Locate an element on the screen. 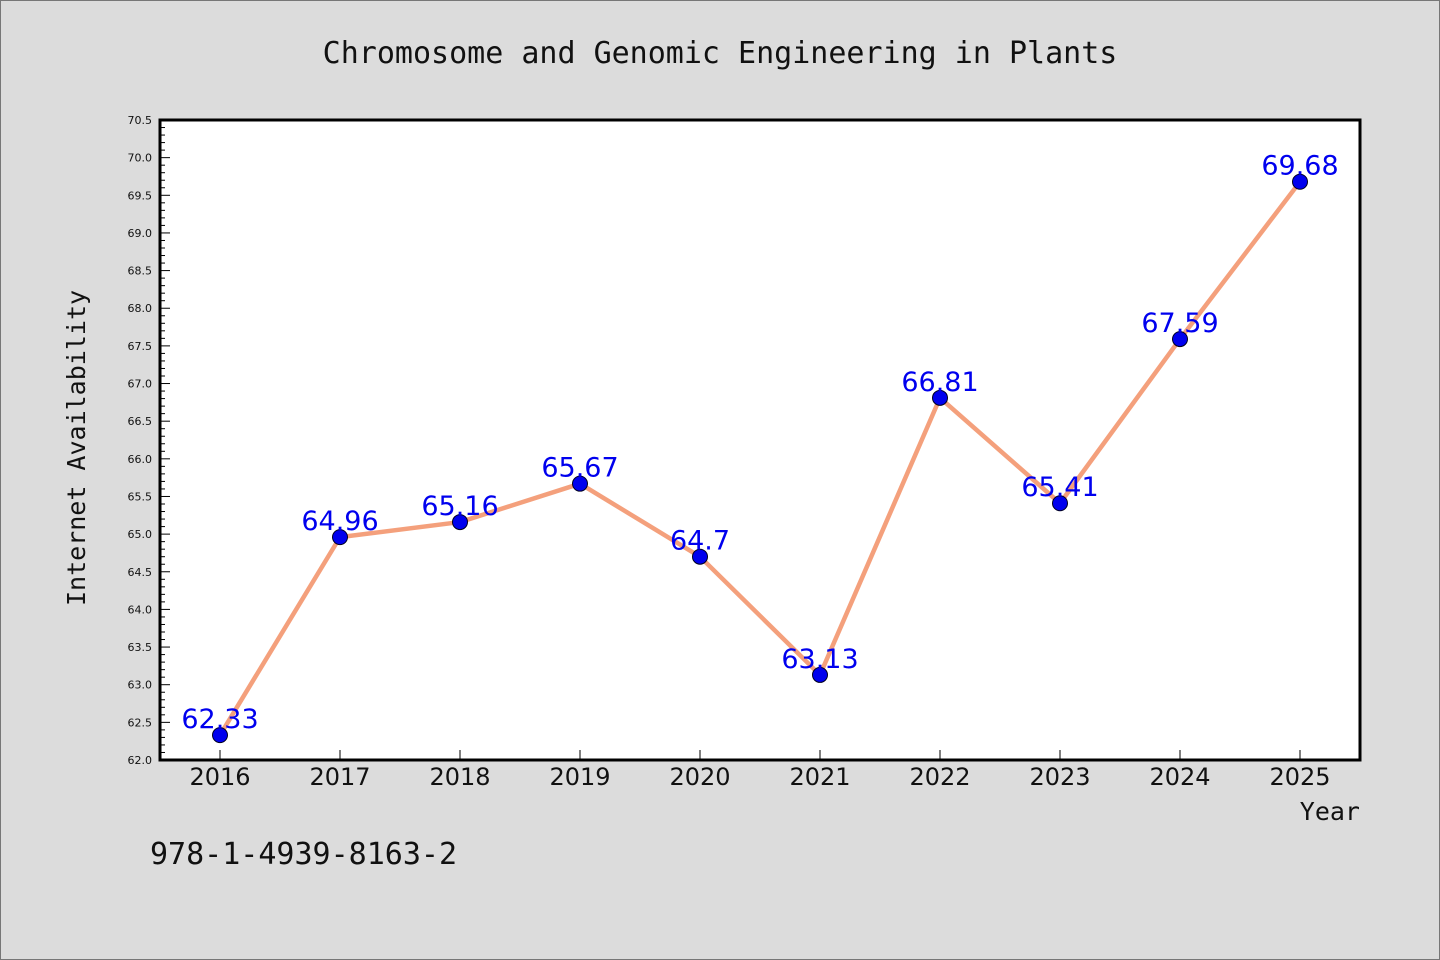 The height and width of the screenshot is (960, 1440). data-label: 64.96 is located at coordinates (339, 521).